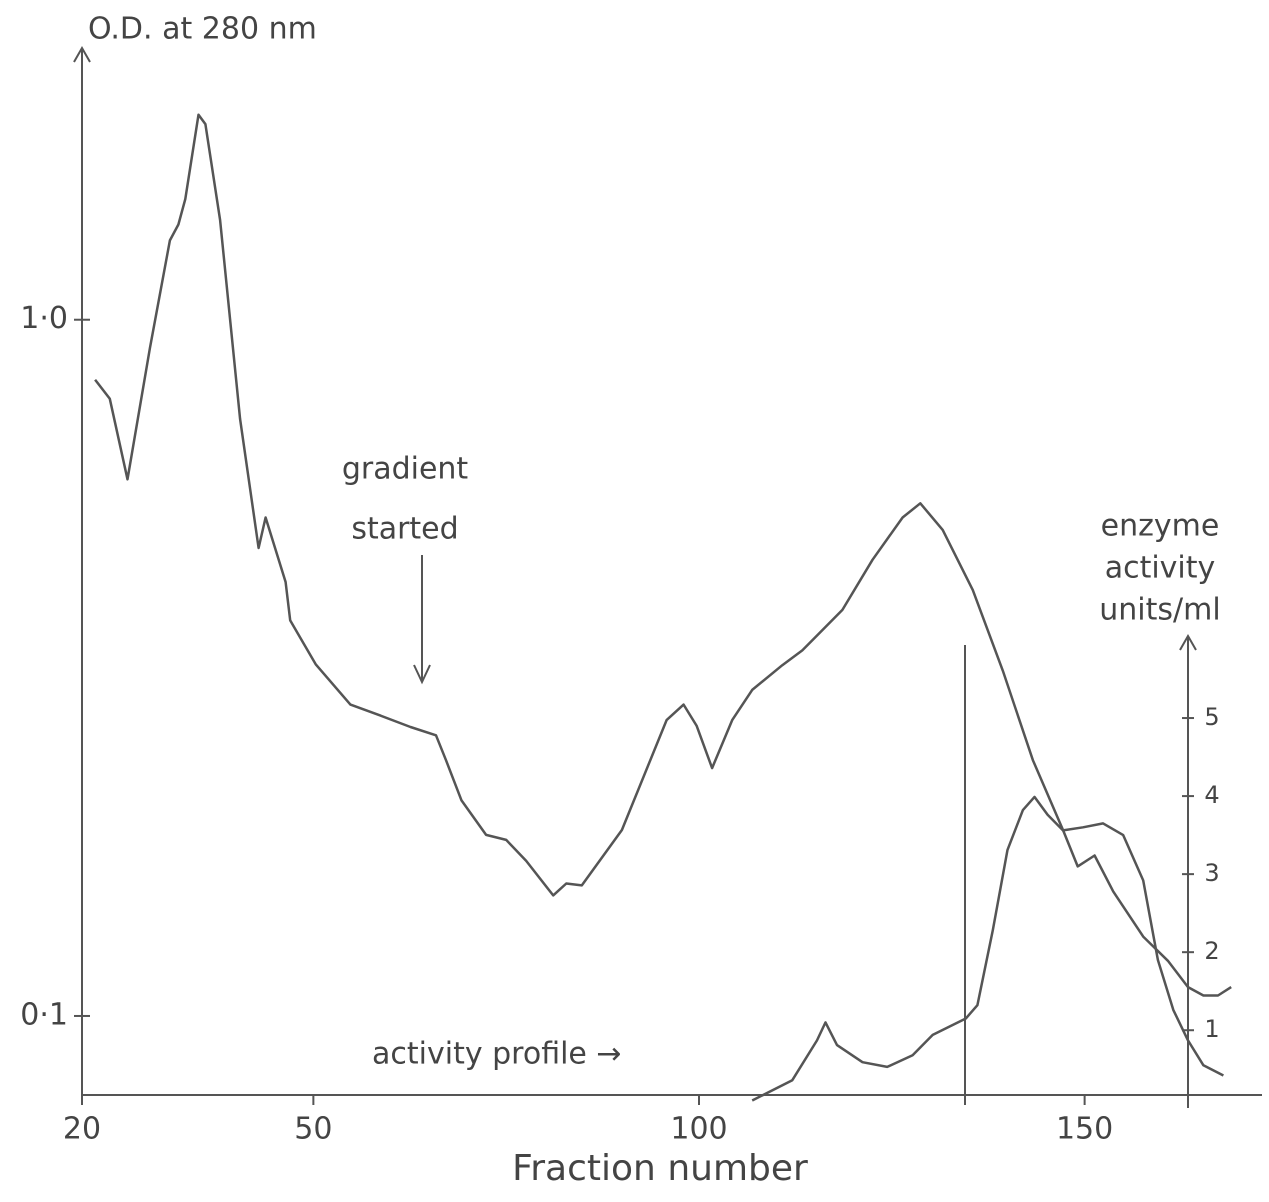  What do you see at coordinates (404, 529) in the screenshot?
I see `annotation: started` at bounding box center [404, 529].